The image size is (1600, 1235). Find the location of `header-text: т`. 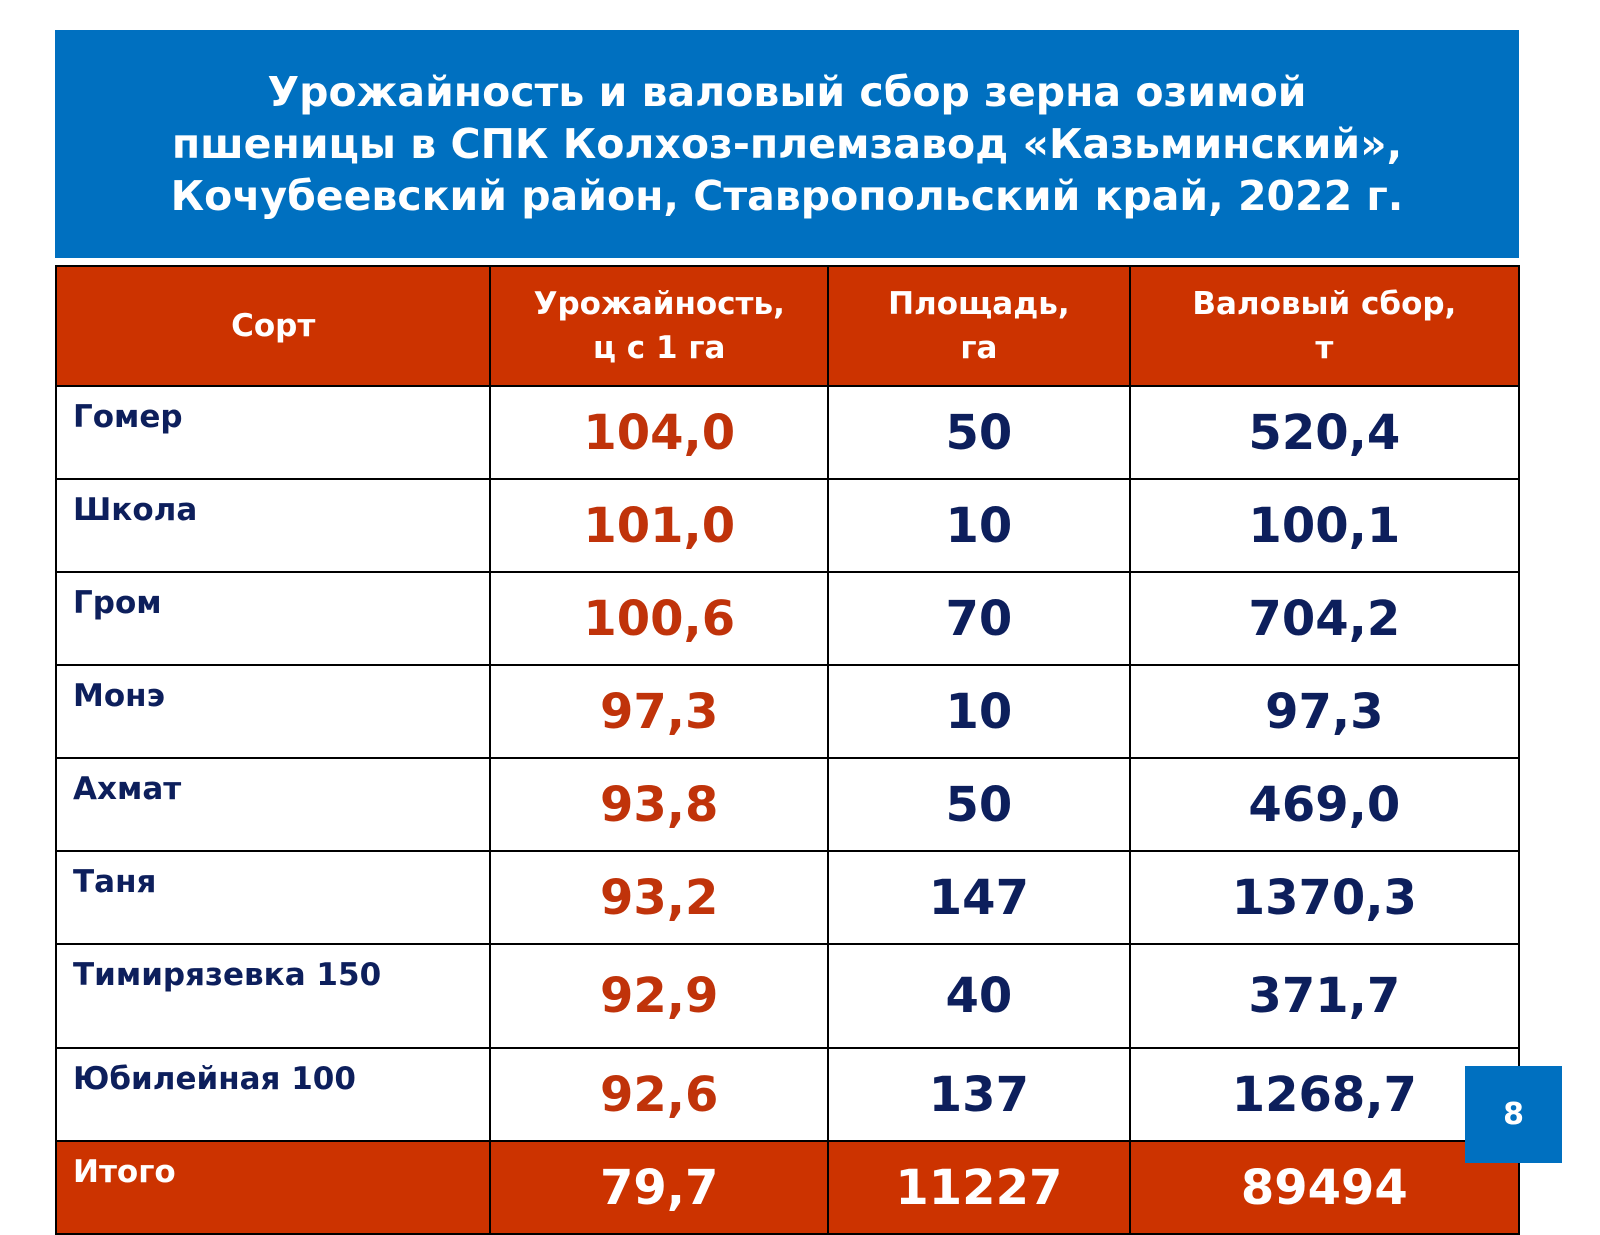

header-text: т is located at coordinates (1324, 348).